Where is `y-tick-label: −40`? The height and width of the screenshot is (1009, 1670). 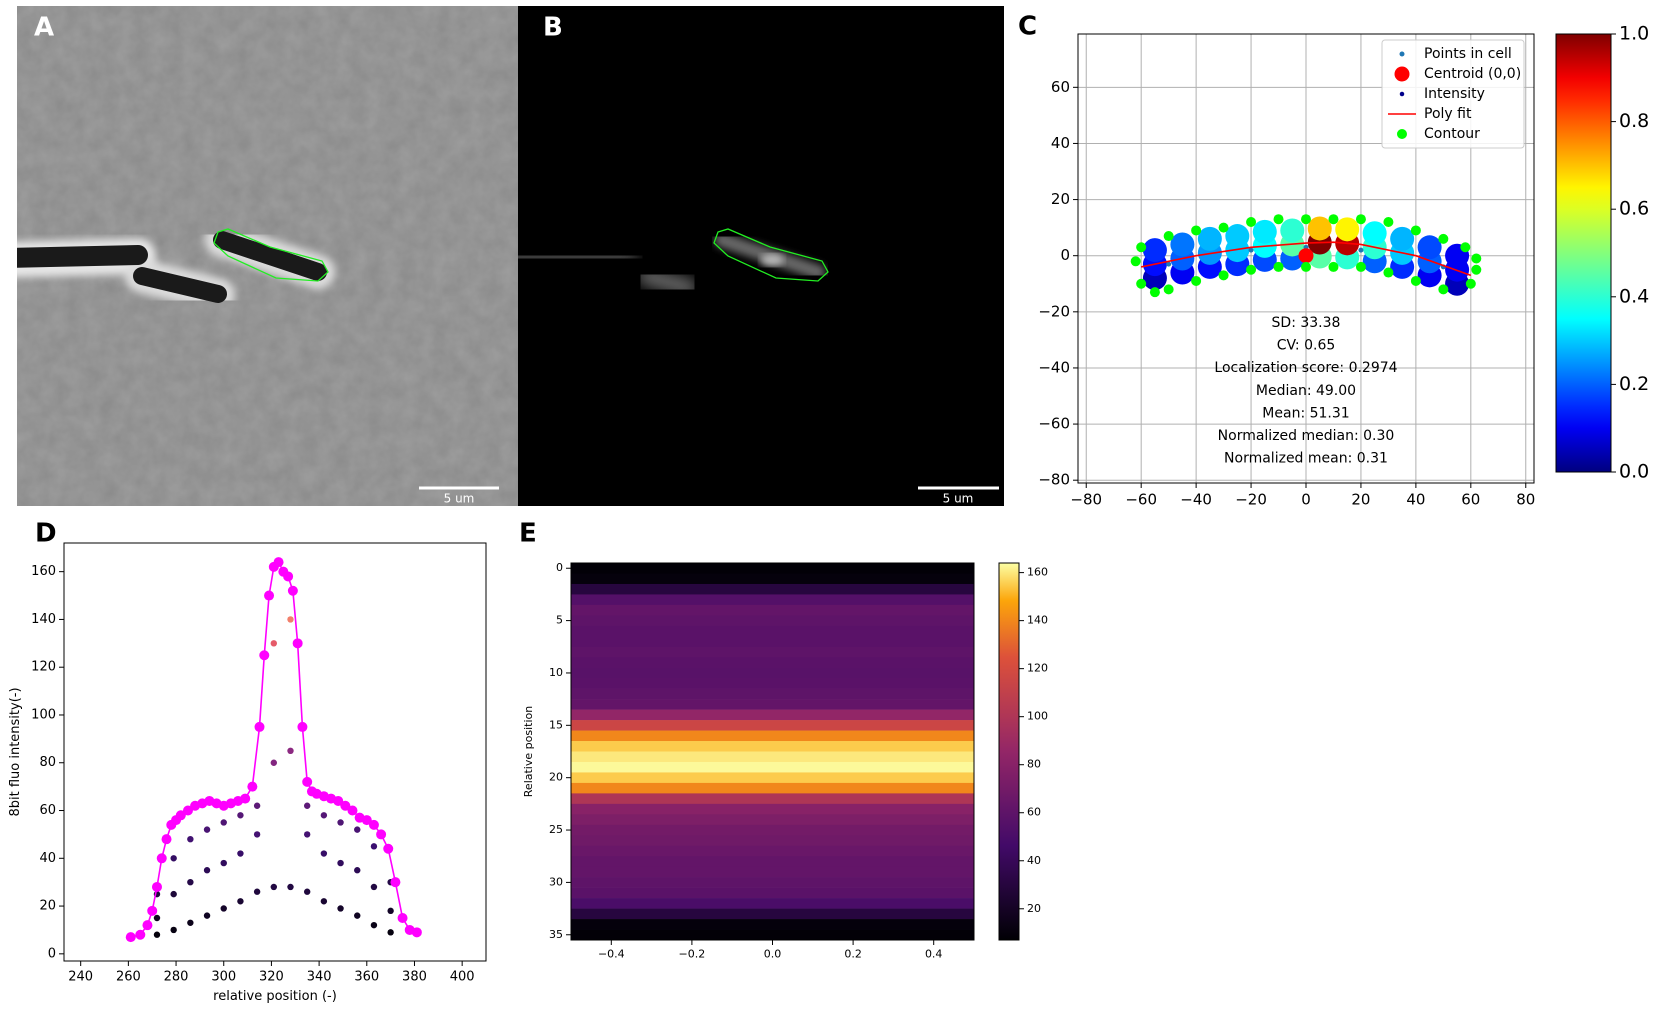
y-tick-label: −40 is located at coordinates (1054, 367).